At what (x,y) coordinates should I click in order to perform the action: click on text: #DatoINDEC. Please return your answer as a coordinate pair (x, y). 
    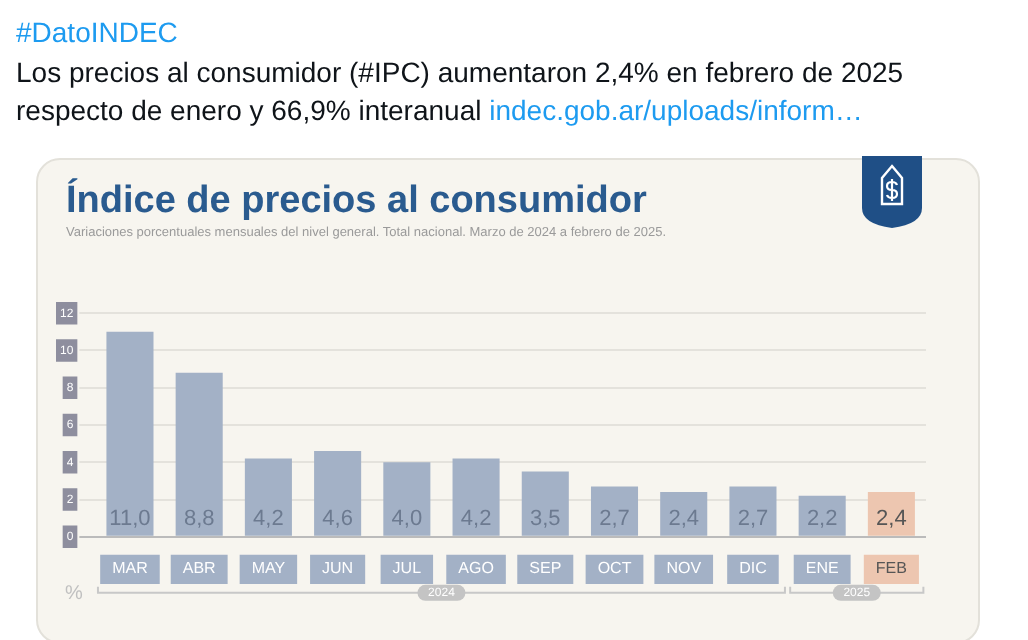
    Looking at the image, I should click on (97, 32).